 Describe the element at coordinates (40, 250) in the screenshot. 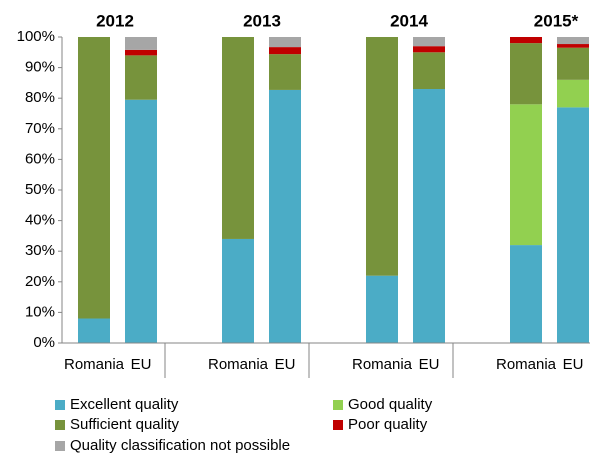

I see `y-tick-label: 30%` at that location.